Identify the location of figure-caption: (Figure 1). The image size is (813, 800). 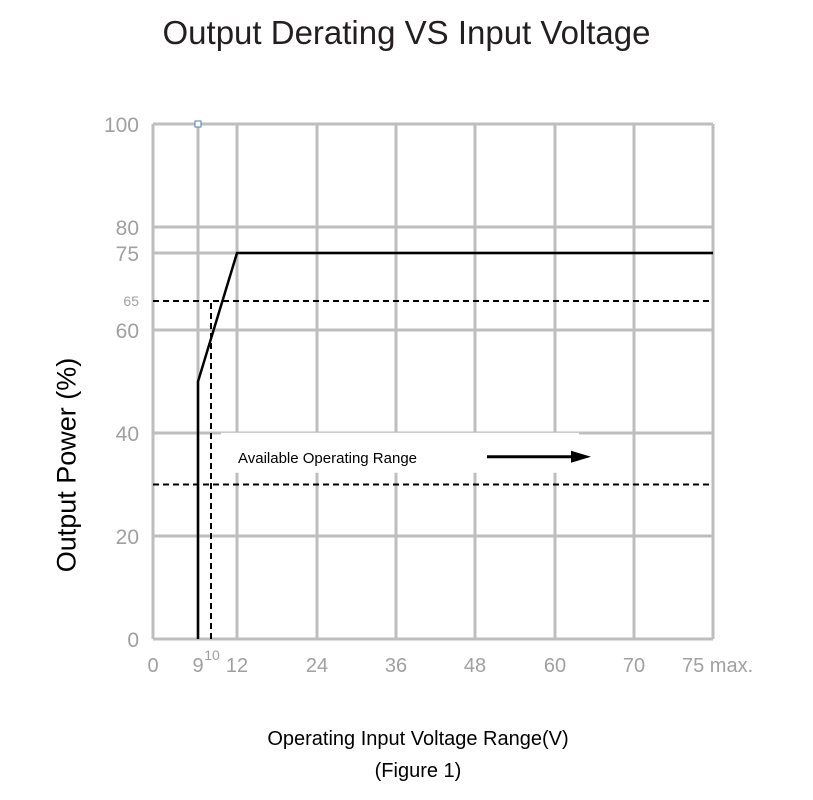
(418, 771).